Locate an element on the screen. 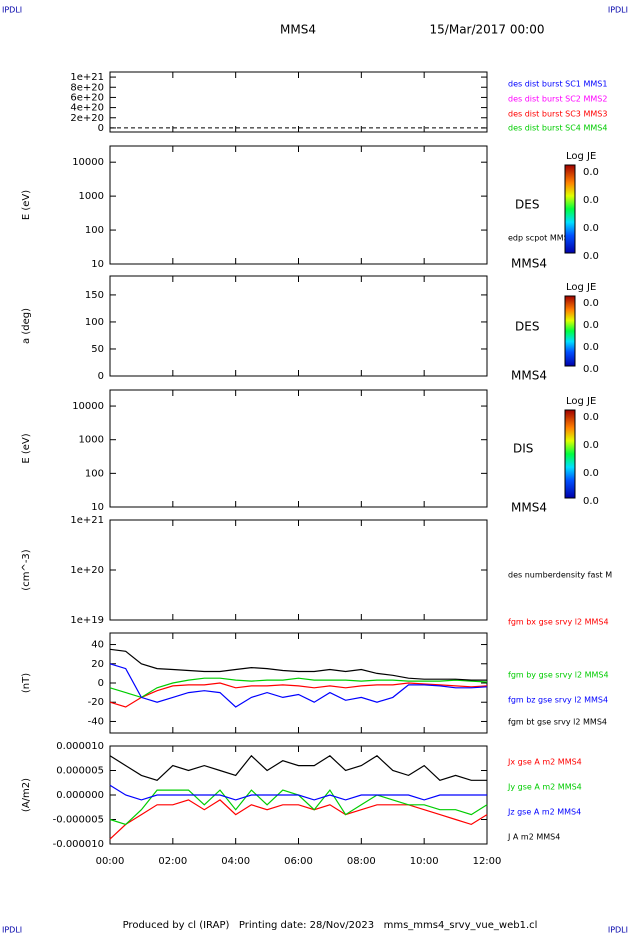  panel-label: DIS is located at coordinates (523, 449).